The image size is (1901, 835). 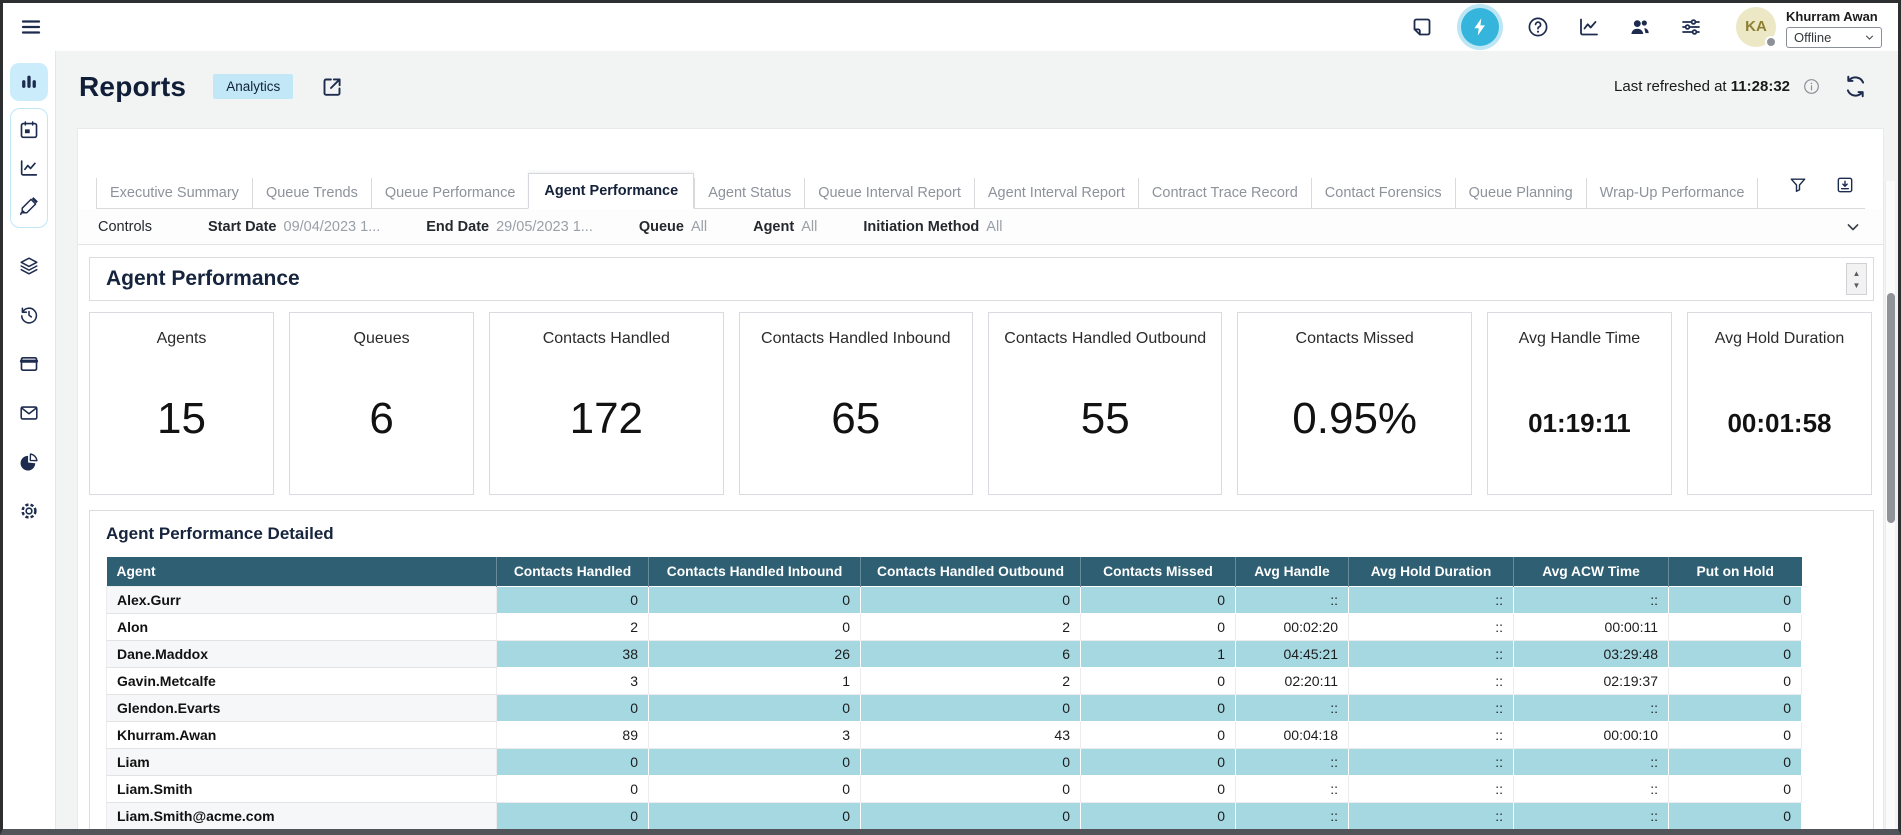 I want to click on sidebar, so click(x=29, y=440).